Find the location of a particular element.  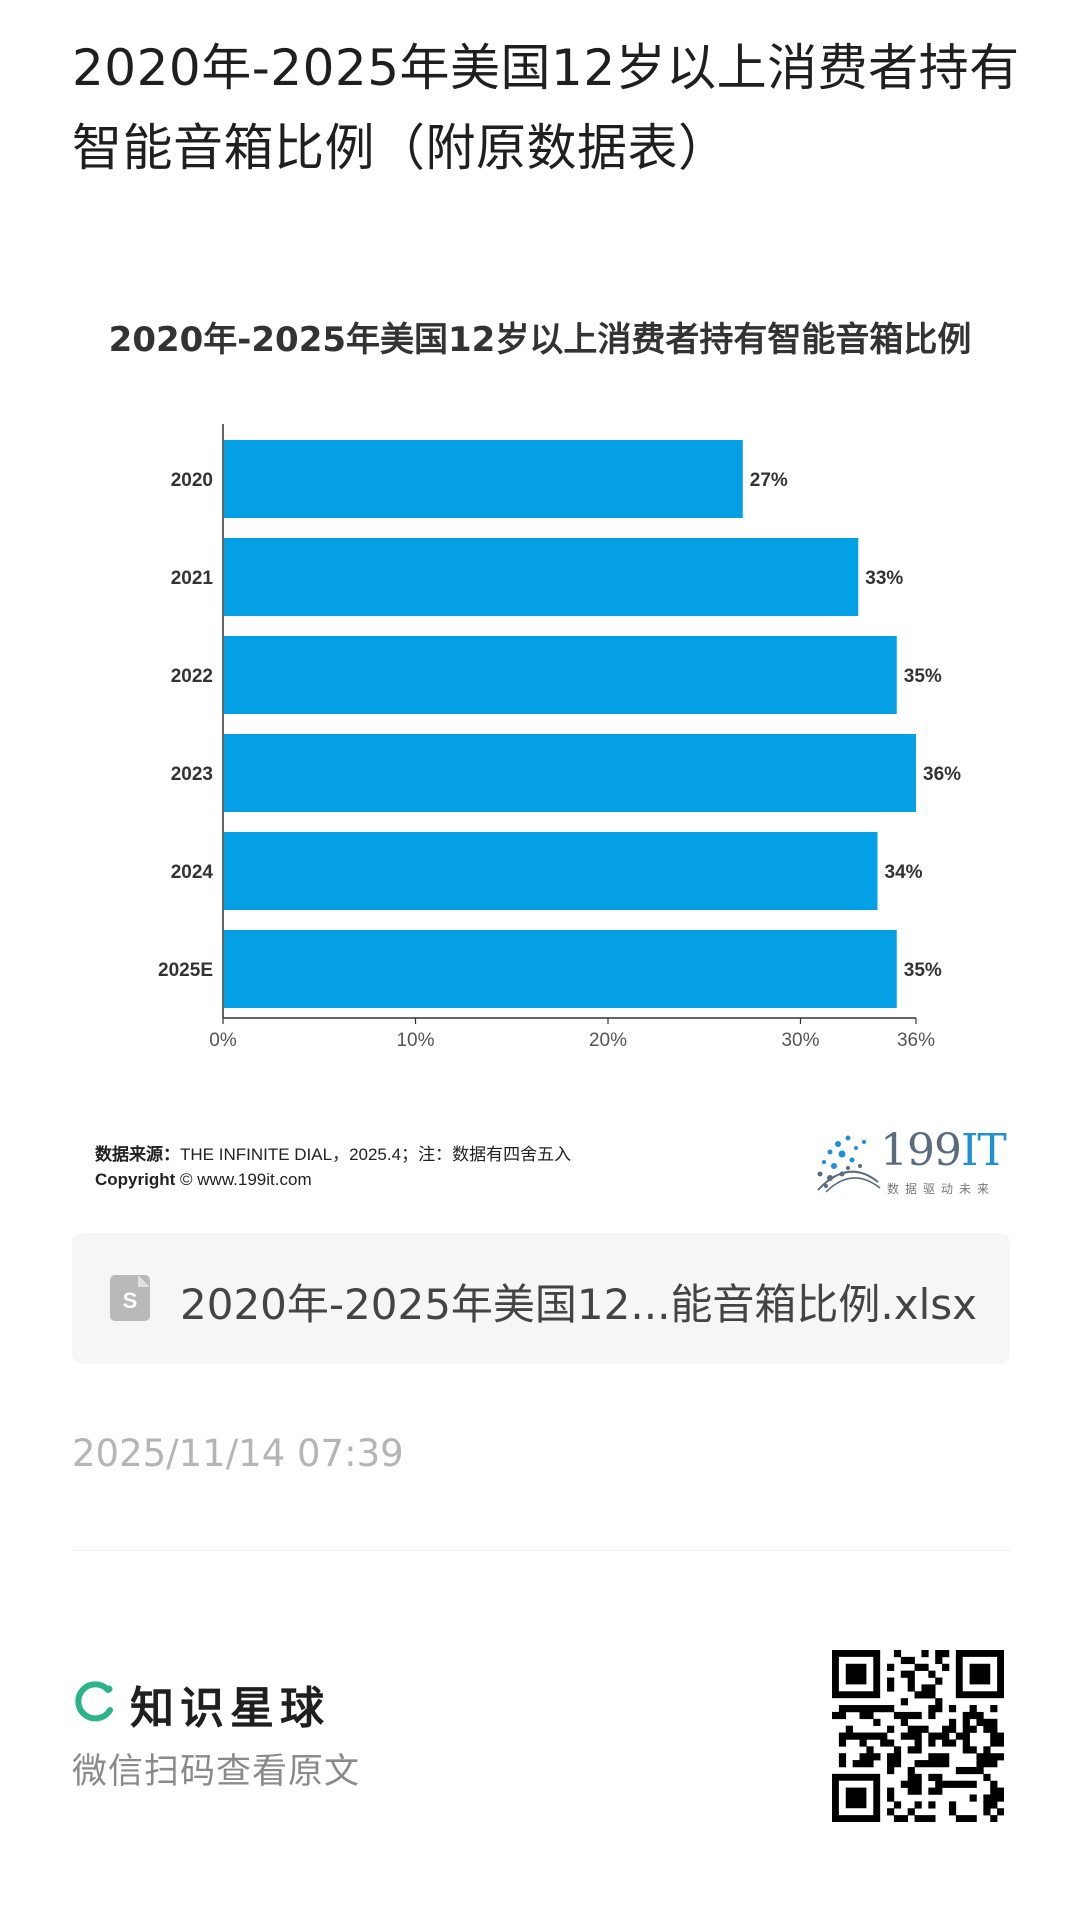

x-tick-label: 10% is located at coordinates (415, 1040).